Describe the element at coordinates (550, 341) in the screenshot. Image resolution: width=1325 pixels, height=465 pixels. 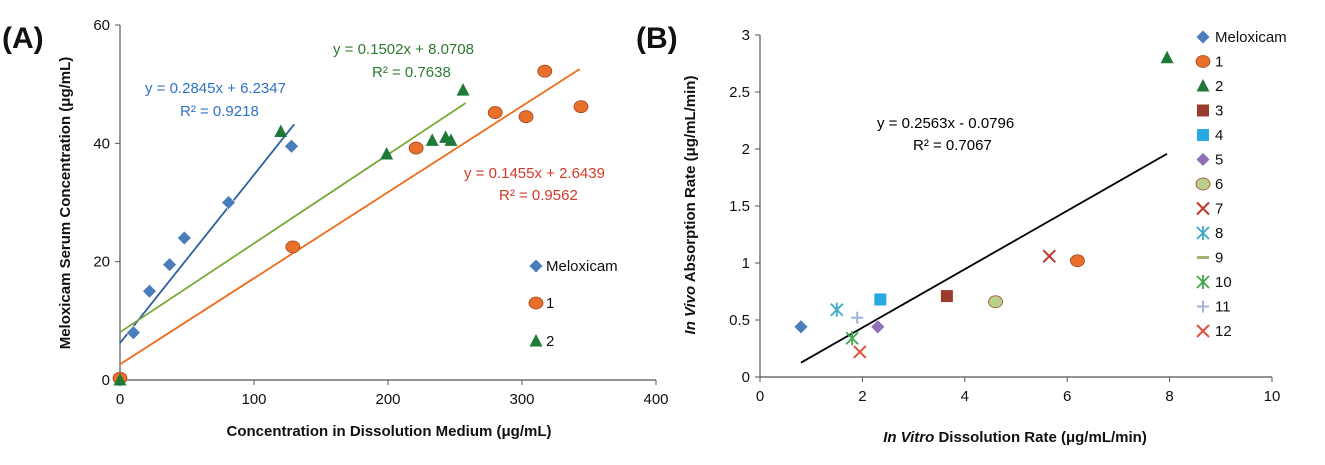
I see `panel-a-legend-label-2: 2` at that location.